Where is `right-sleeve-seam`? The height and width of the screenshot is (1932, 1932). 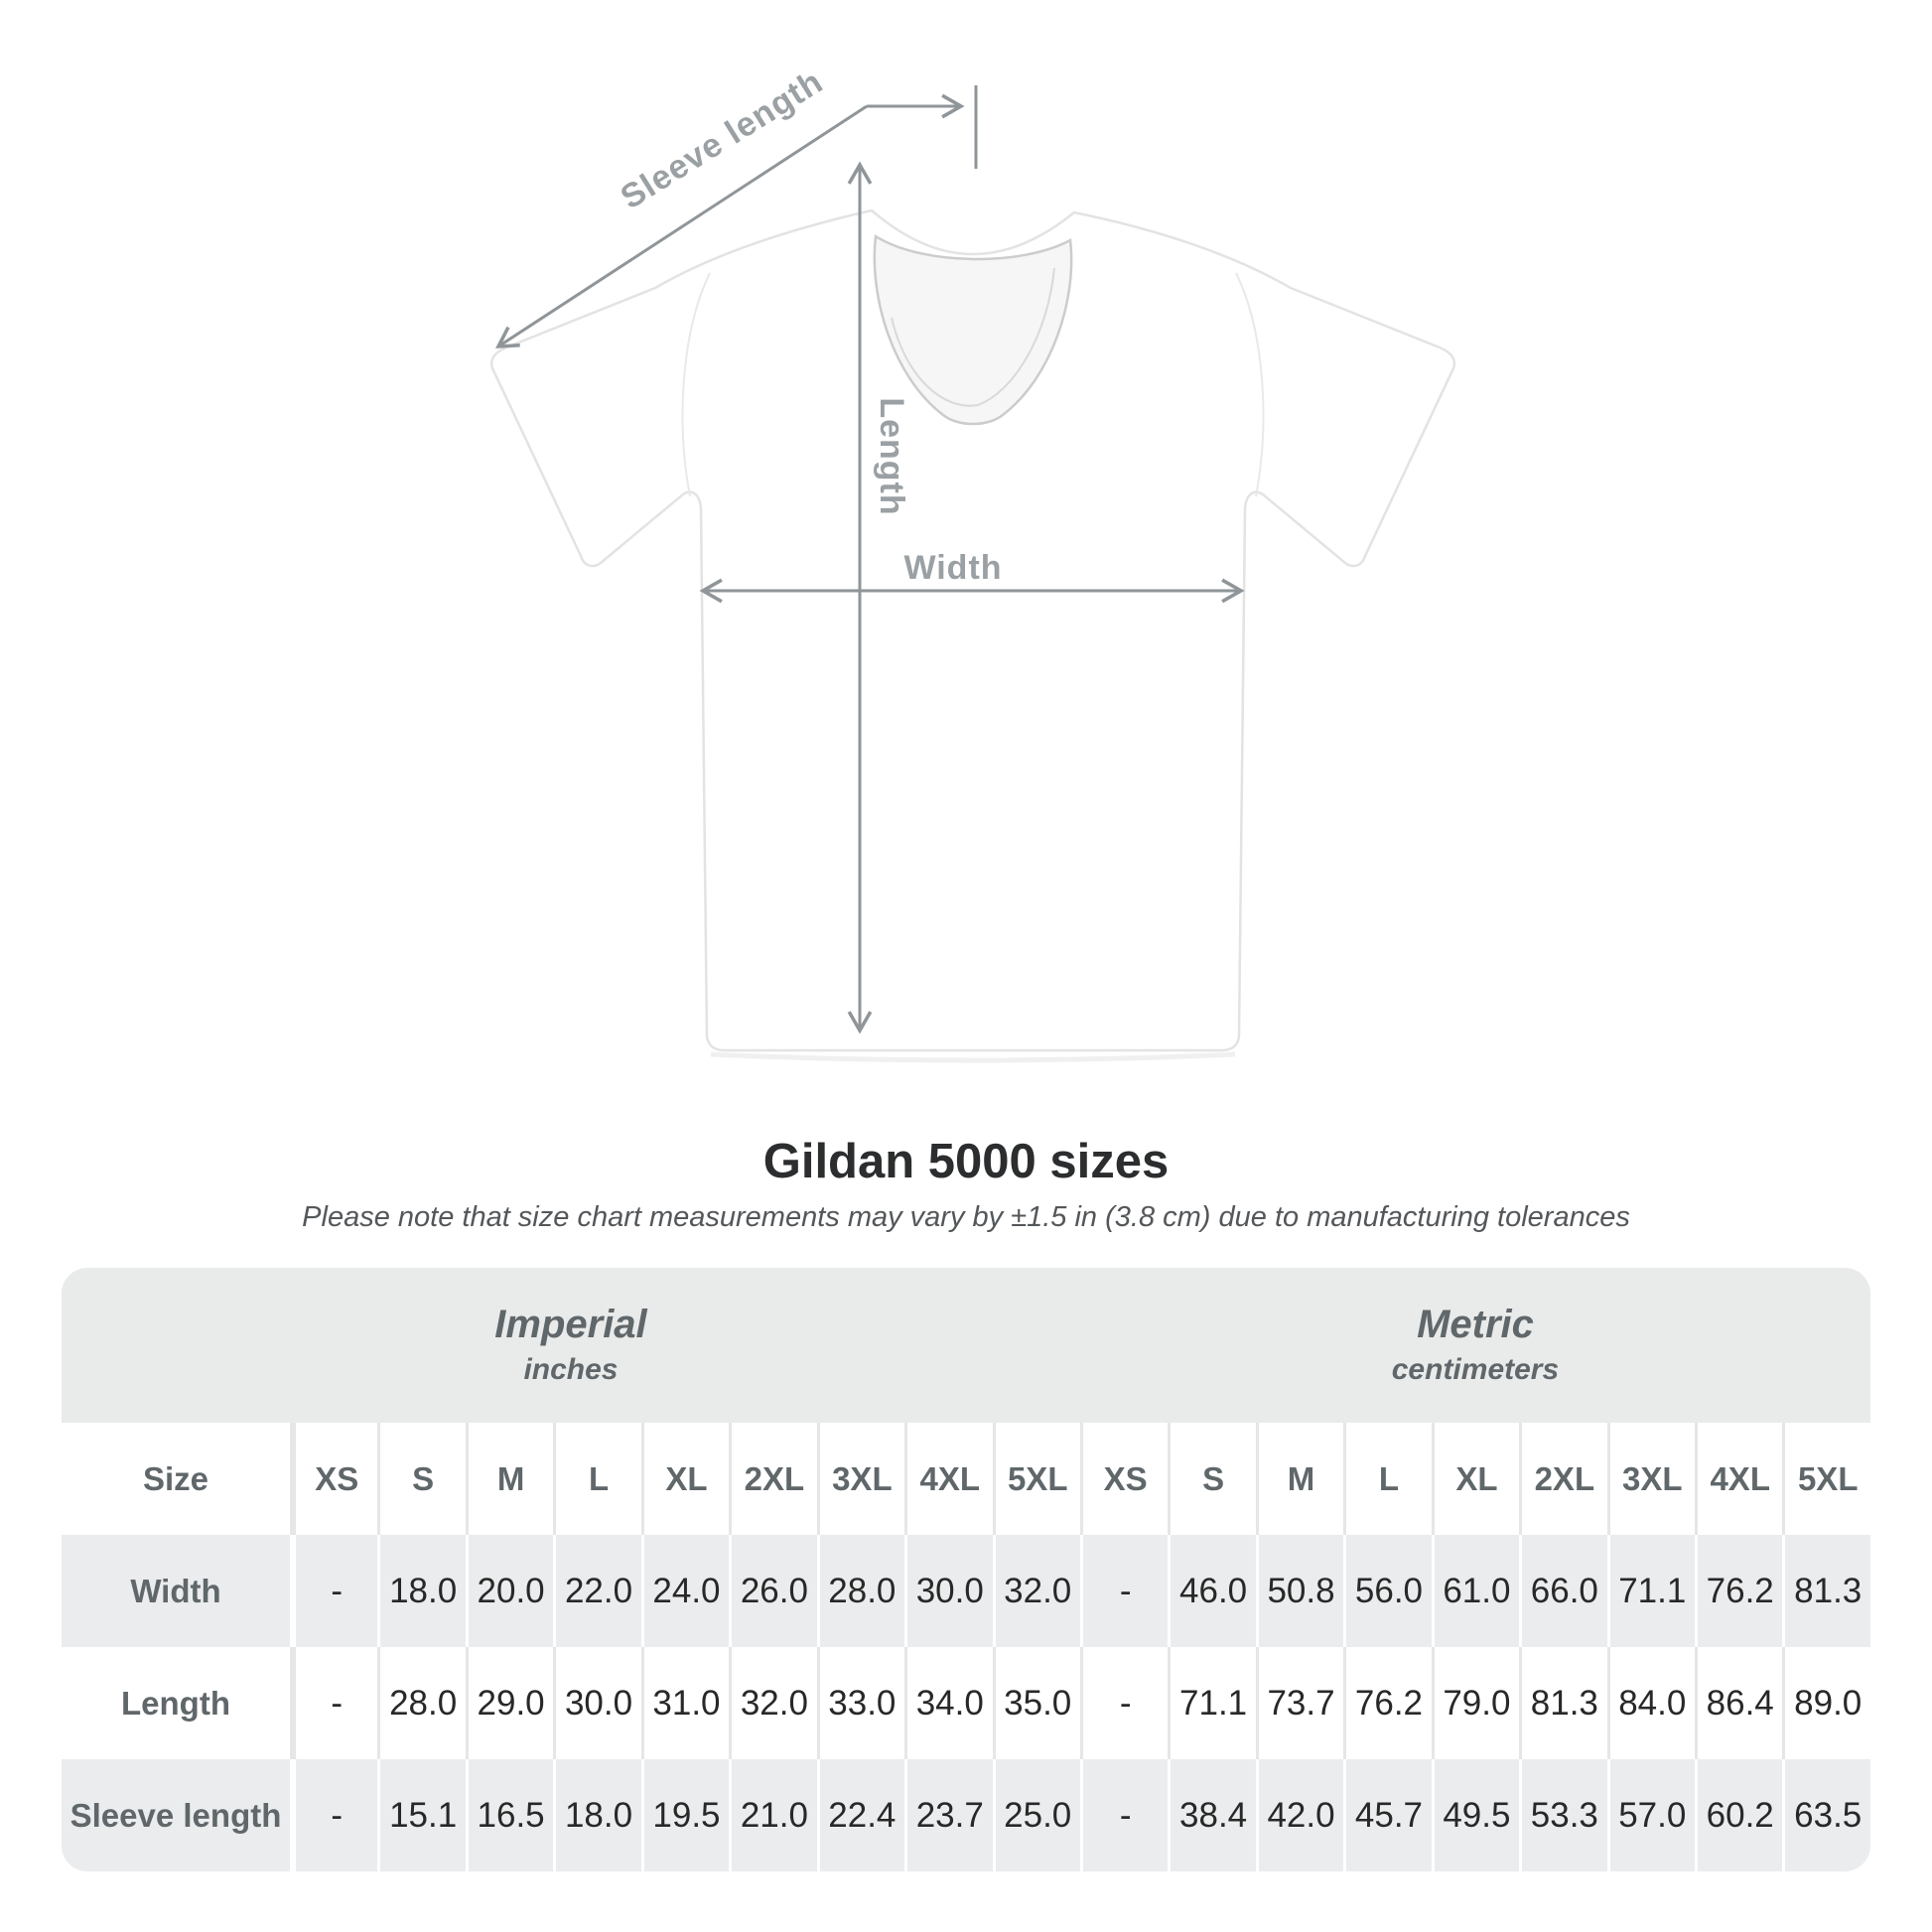 right-sleeve-seam is located at coordinates (1250, 385).